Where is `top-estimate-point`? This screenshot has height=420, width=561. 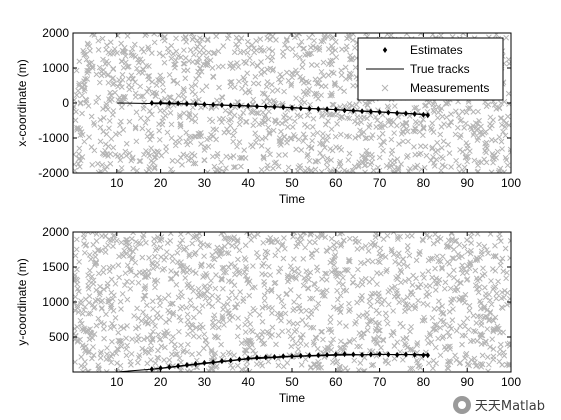
top-estimate-point is located at coordinates (265, 106).